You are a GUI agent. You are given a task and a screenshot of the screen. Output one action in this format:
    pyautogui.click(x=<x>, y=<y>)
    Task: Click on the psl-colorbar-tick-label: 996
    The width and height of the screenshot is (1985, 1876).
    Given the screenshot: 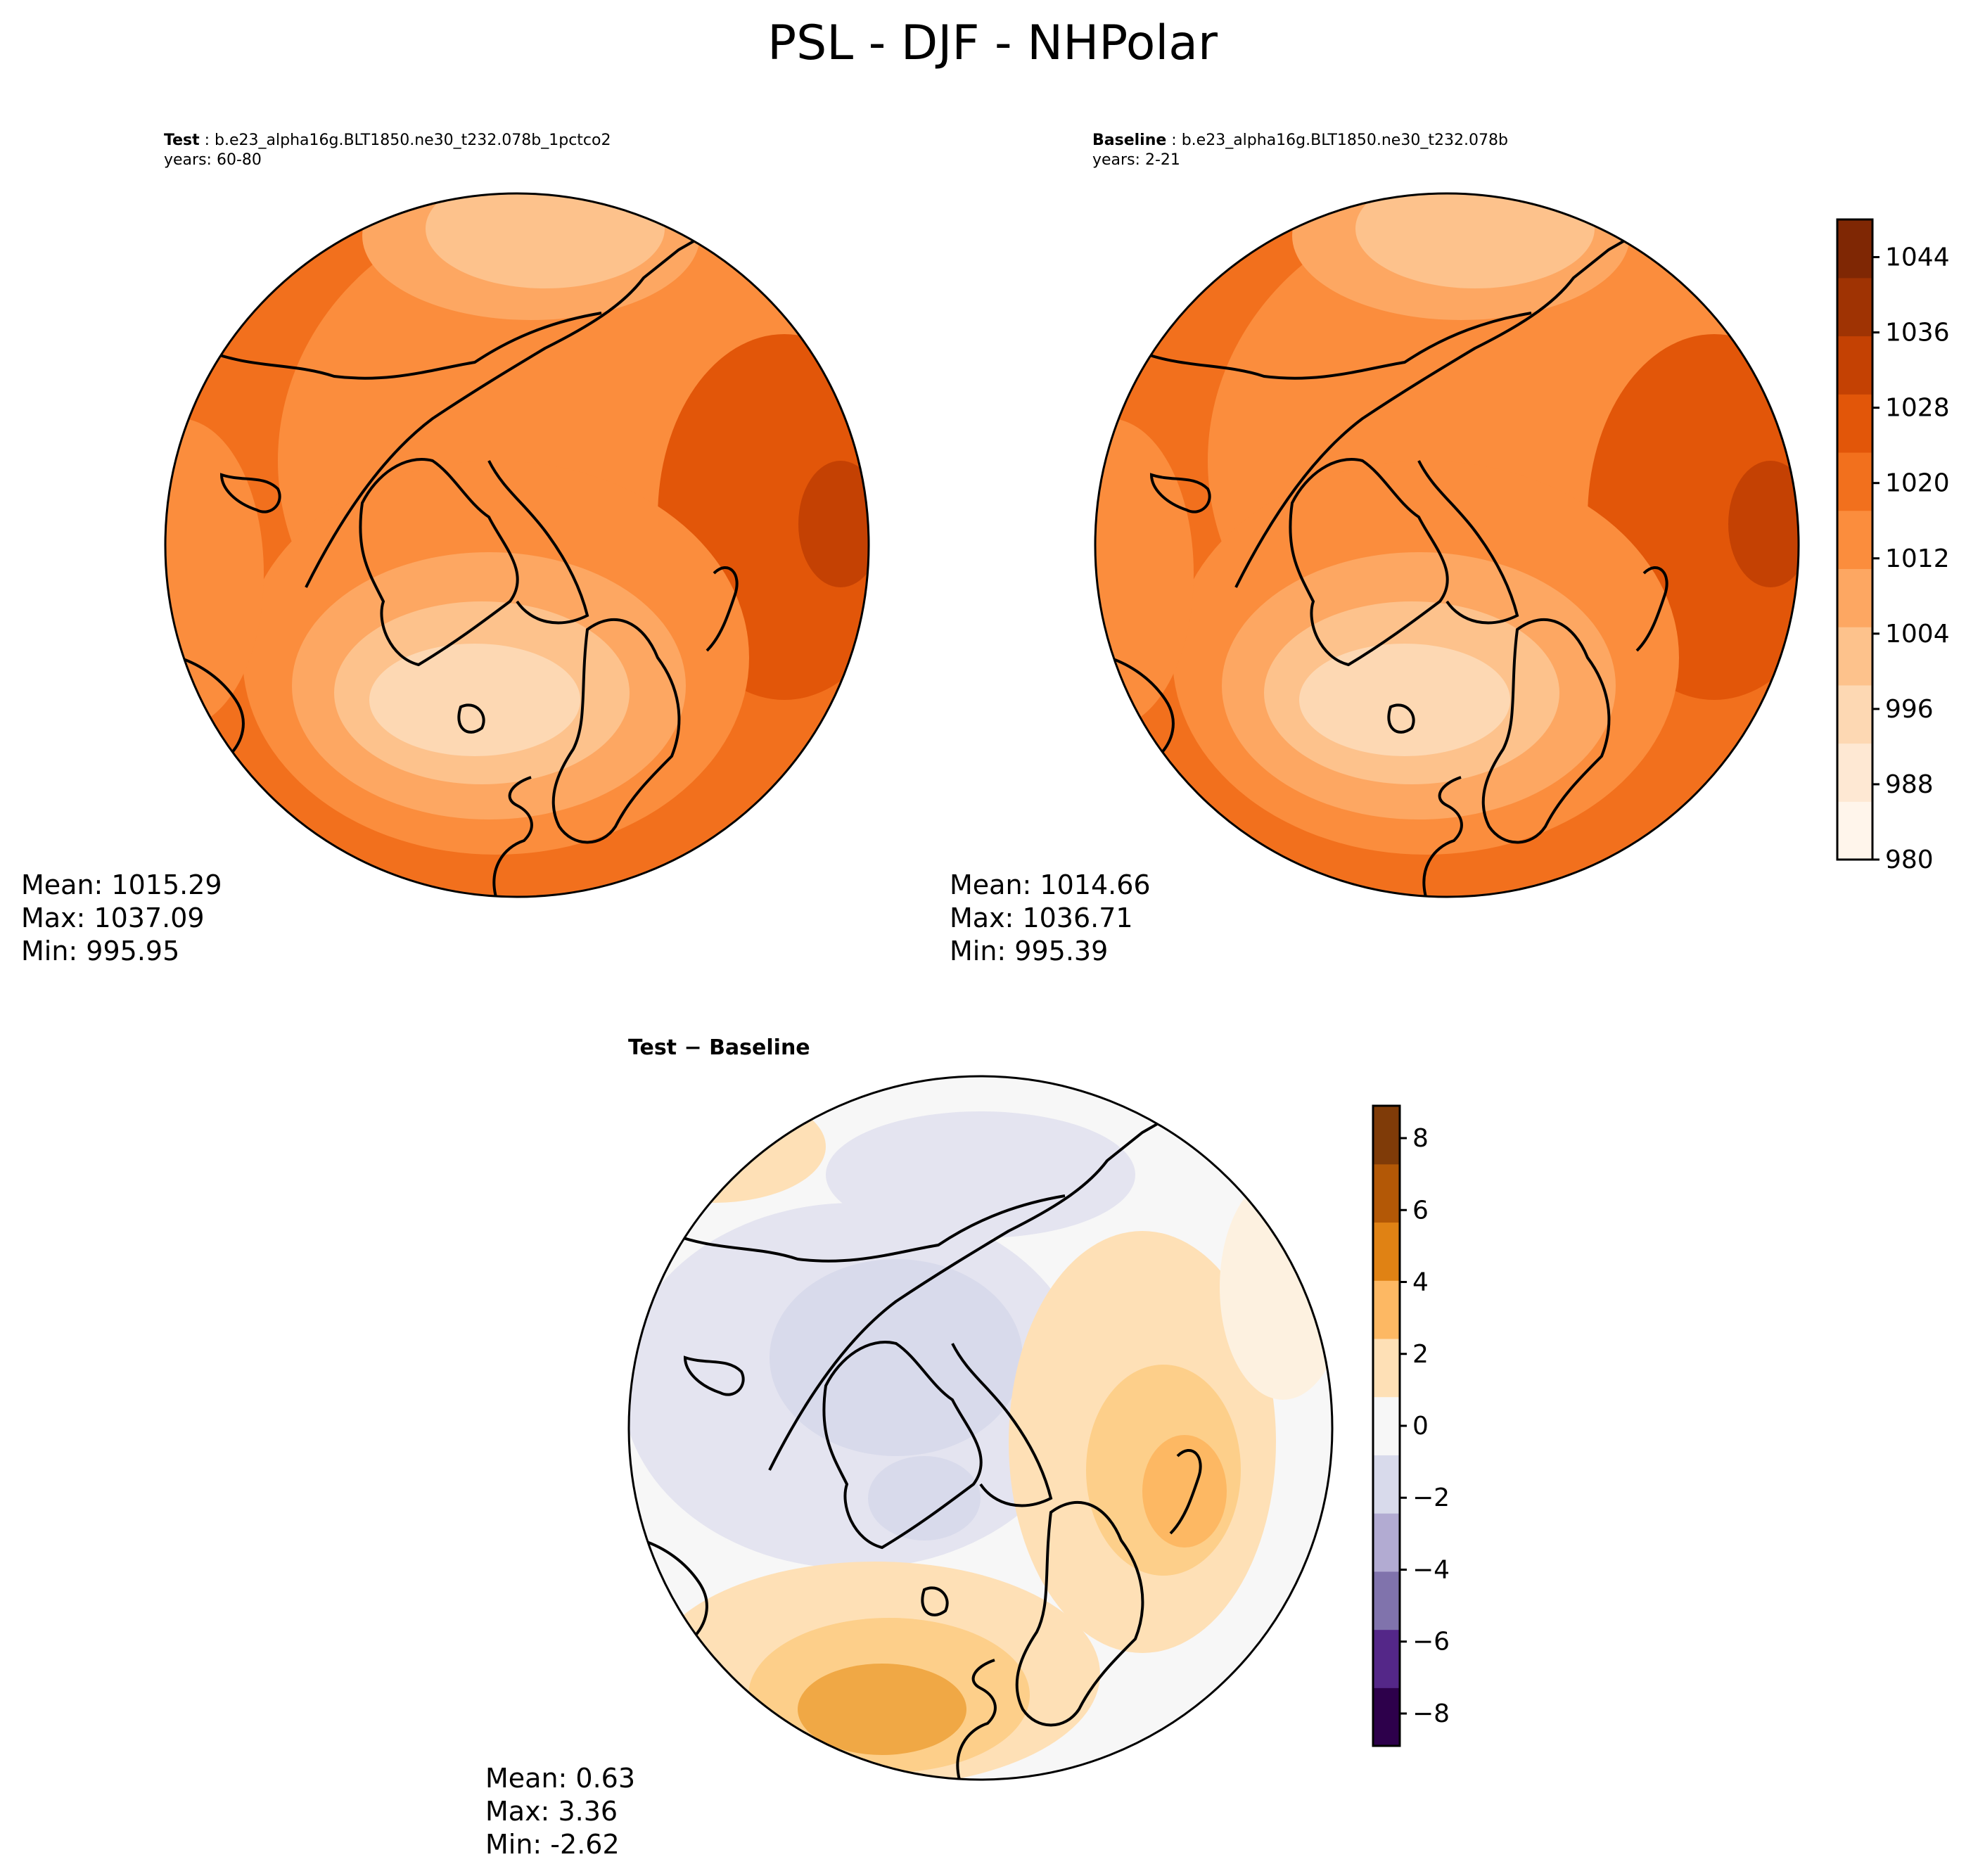 What is the action you would take?
    pyautogui.click(x=1909, y=709)
    